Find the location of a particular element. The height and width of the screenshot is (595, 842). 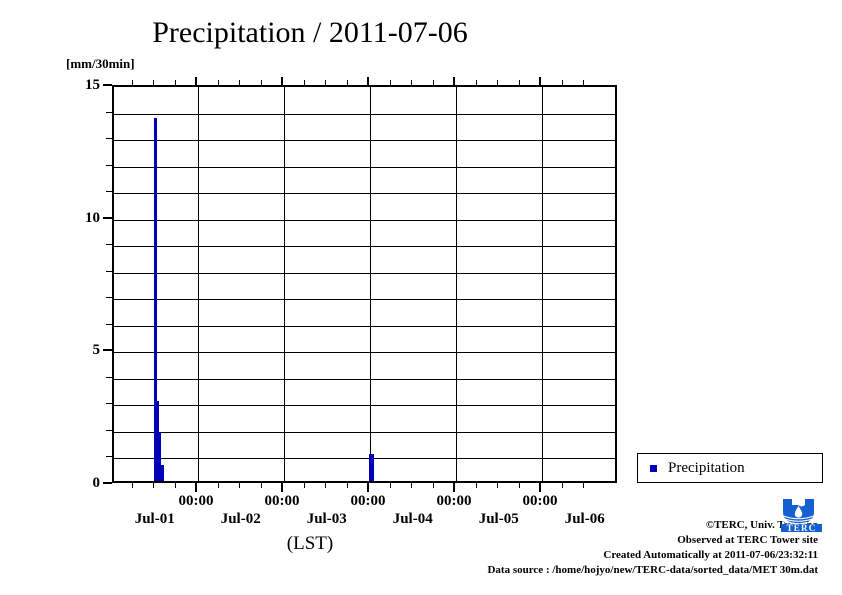

terc-logo: TERC is located at coordinates (801, 515).